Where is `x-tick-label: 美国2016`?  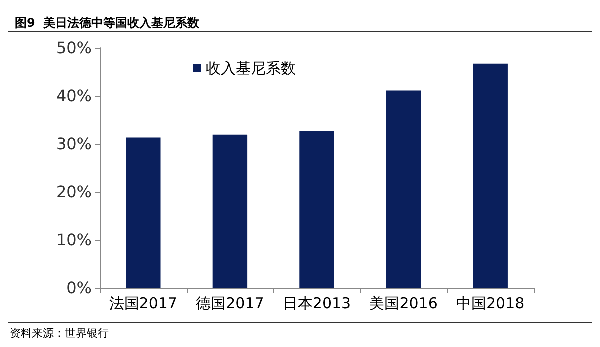 x-tick-label: 美国2016 is located at coordinates (404, 303).